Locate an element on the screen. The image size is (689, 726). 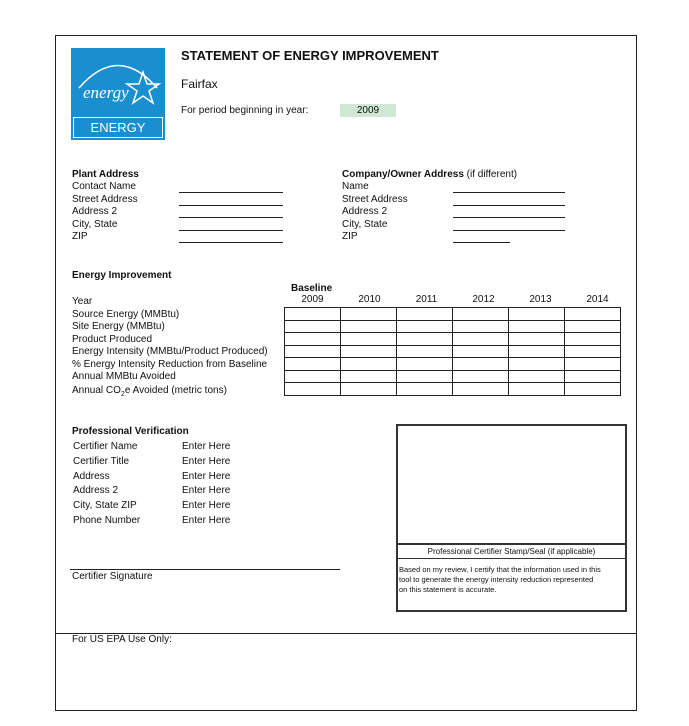
year-header: 2010 is located at coordinates (369, 299).